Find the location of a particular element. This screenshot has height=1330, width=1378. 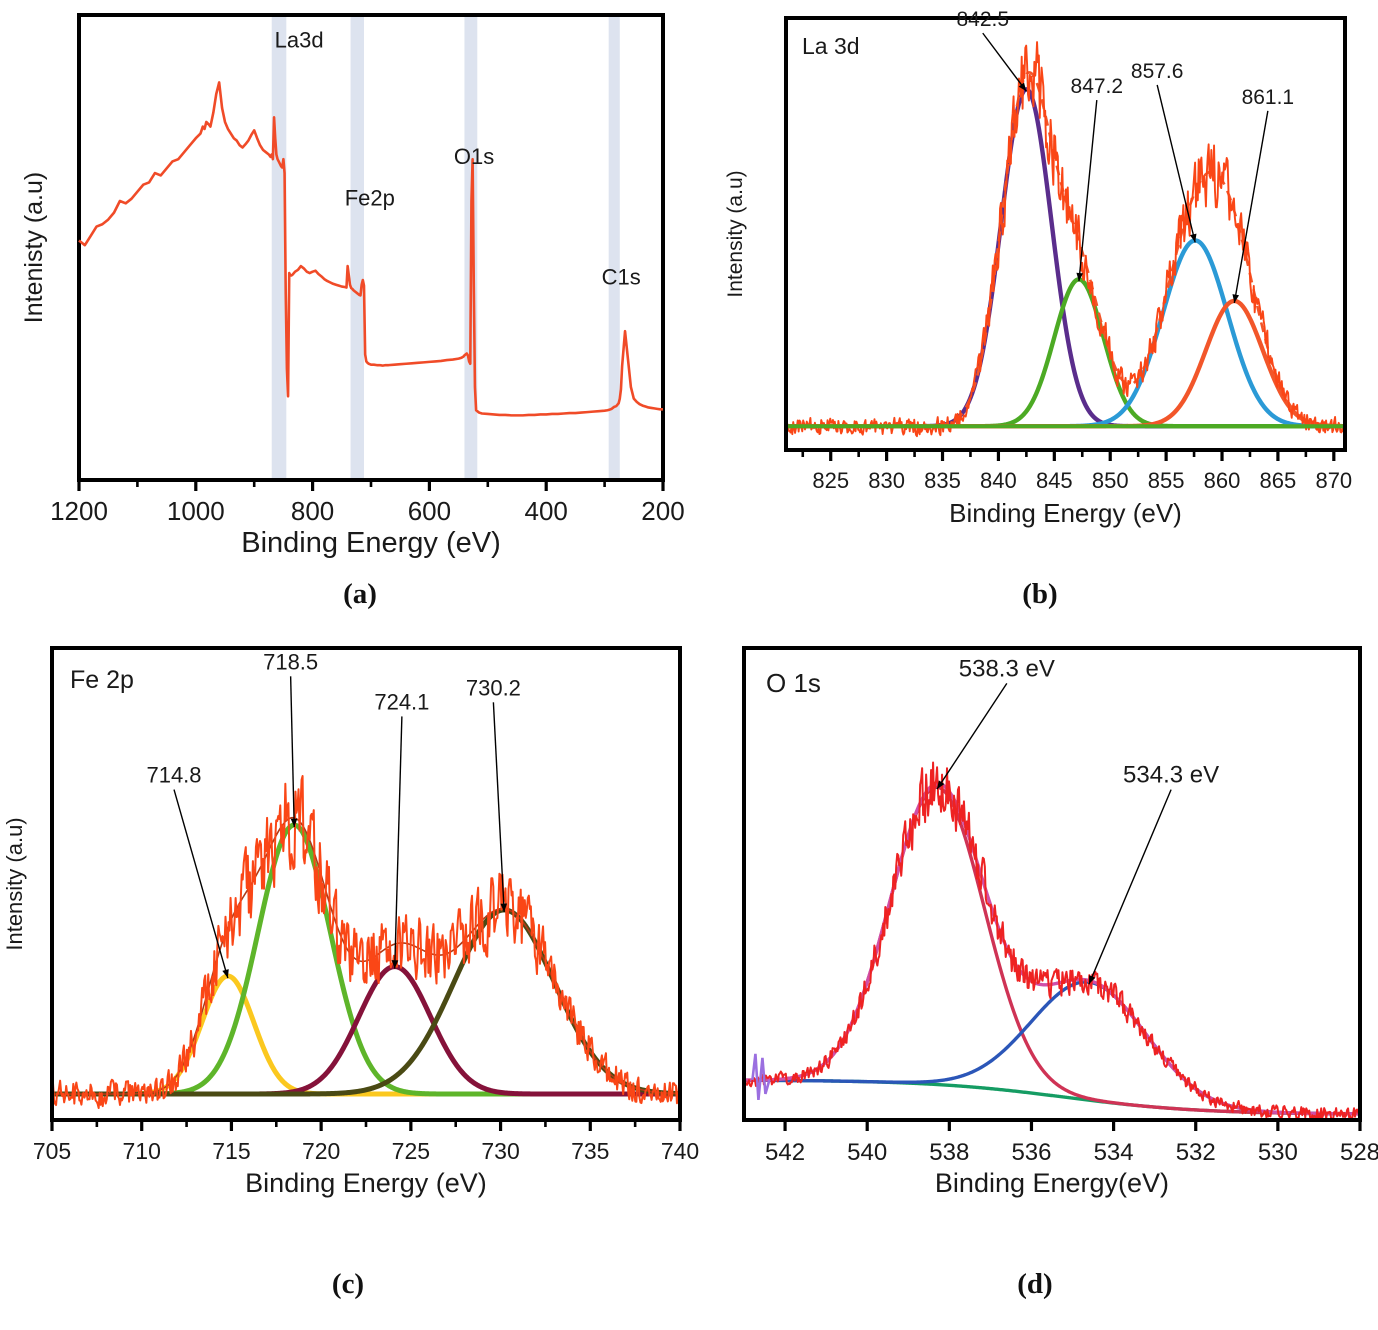

panel-b-caption: (b) is located at coordinates (1040, 594).